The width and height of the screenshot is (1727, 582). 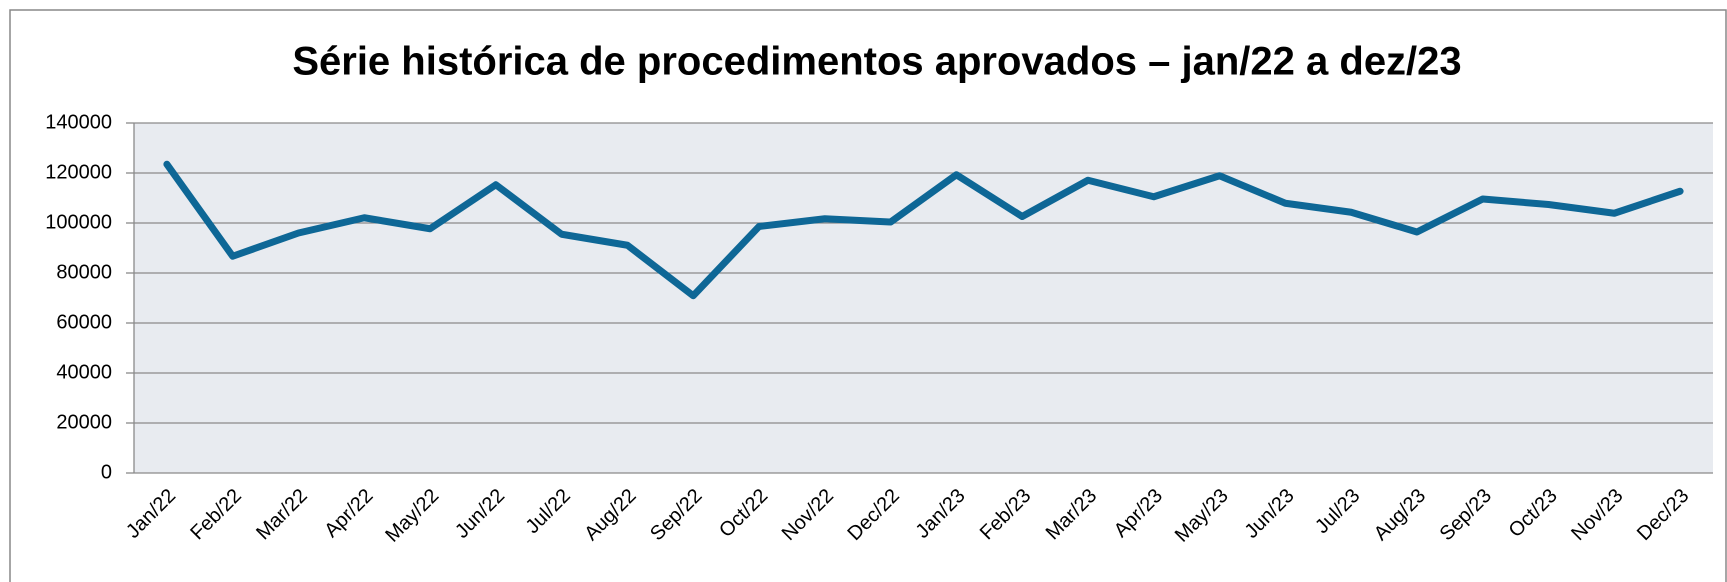 I want to click on y-tick-label: 0, so click(x=106, y=472).